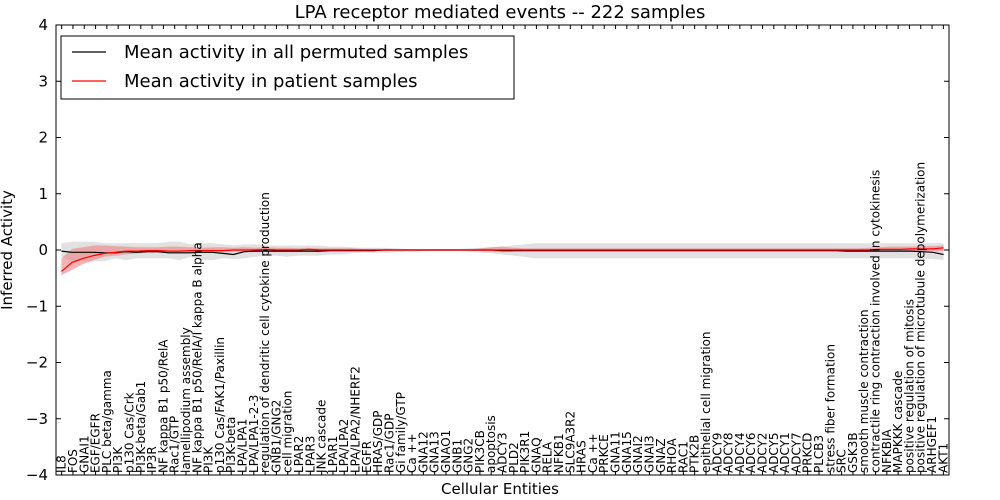  I want to click on x-tick-label: PIK3R1, so click(525, 452).